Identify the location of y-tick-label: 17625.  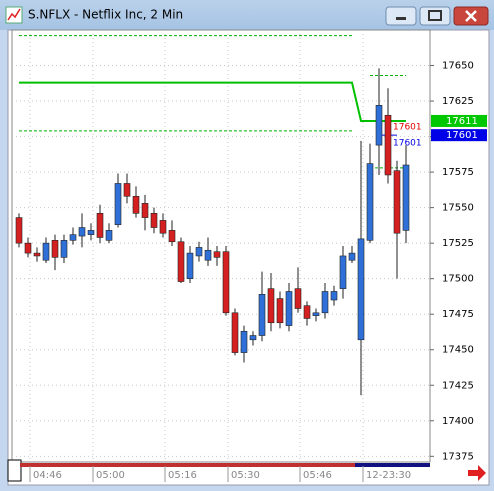
(458, 101).